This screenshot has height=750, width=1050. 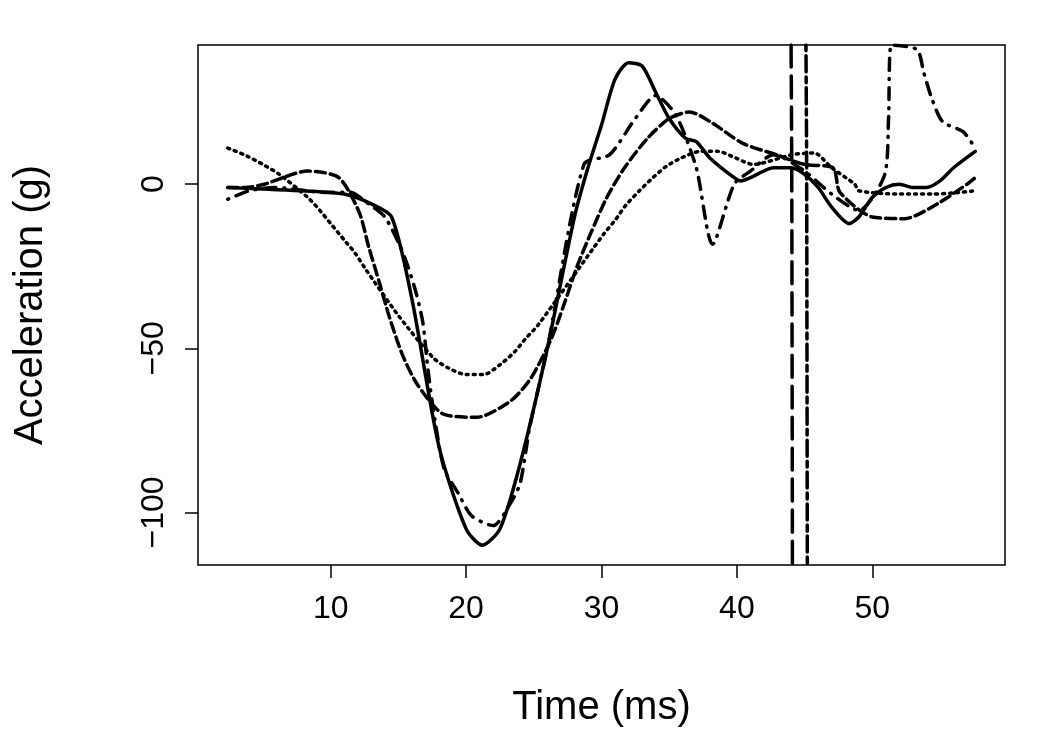 I want to click on y-tick-label: −100, so click(x=152, y=512).